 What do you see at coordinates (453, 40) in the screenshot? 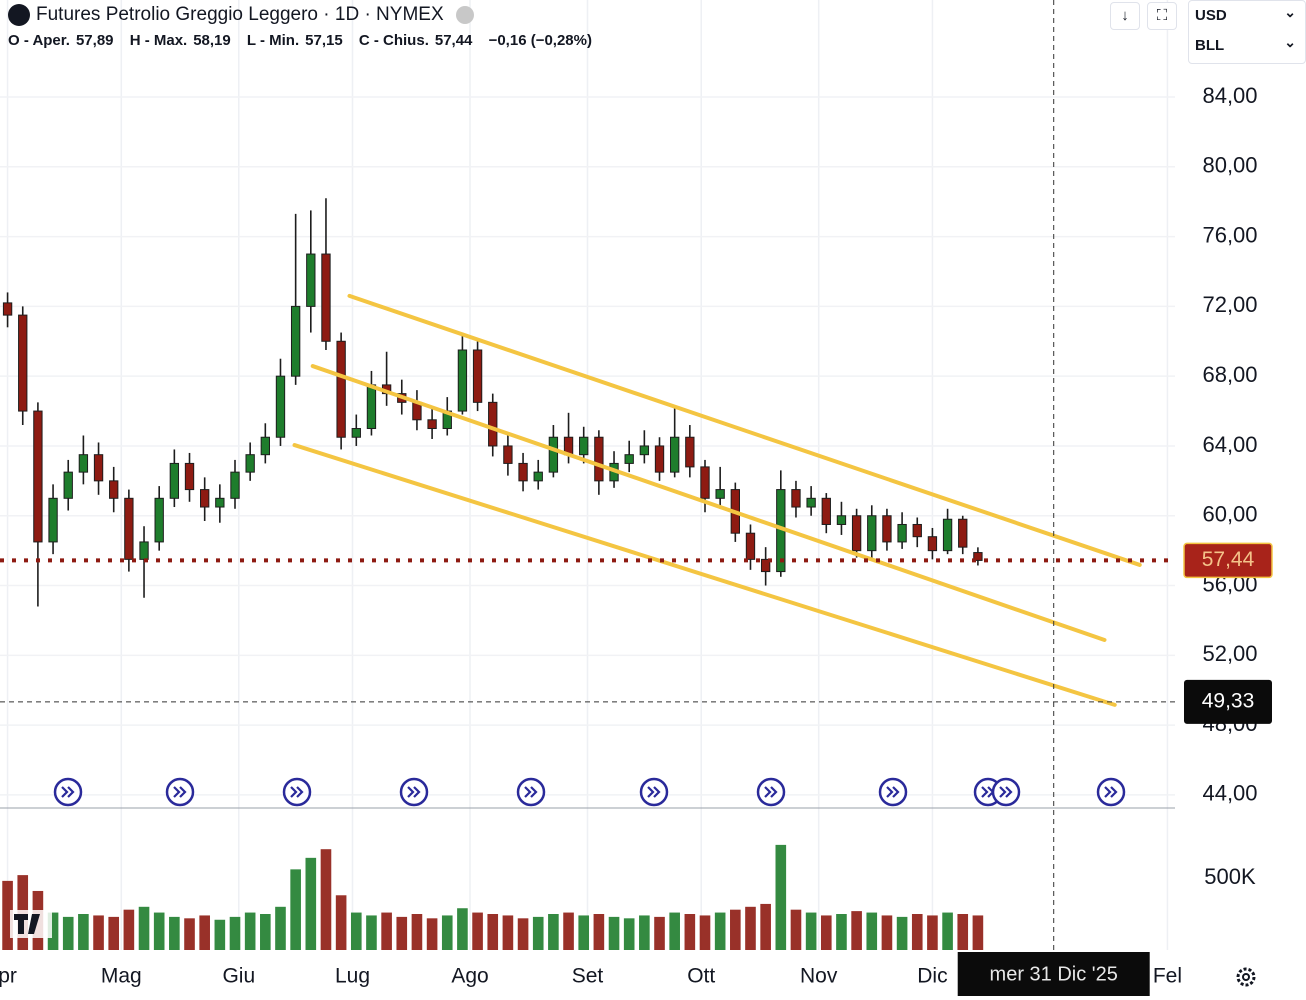
I see `ohlc-value: 57,44` at bounding box center [453, 40].